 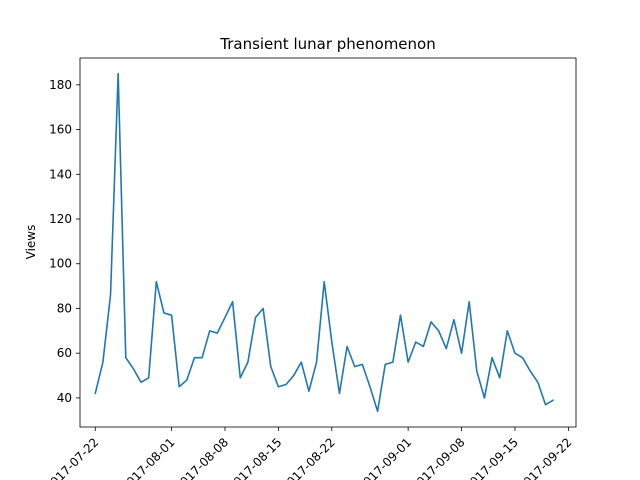 What do you see at coordinates (64, 353) in the screenshot?
I see `y-tick-label: 60` at bounding box center [64, 353].